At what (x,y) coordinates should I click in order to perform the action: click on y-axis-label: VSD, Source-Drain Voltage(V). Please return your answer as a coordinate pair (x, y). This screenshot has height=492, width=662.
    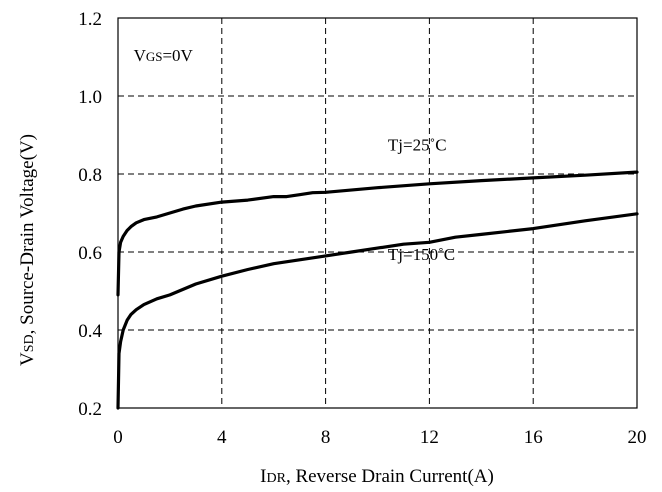
    Looking at the image, I should click on (27, 250).